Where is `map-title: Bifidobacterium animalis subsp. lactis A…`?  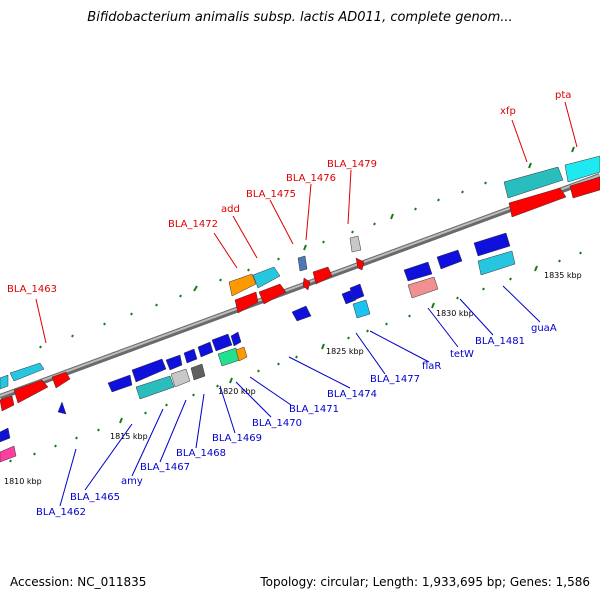
map-title: Bifidobacterium animalis subsp. lactis A… is located at coordinates (300, 17).